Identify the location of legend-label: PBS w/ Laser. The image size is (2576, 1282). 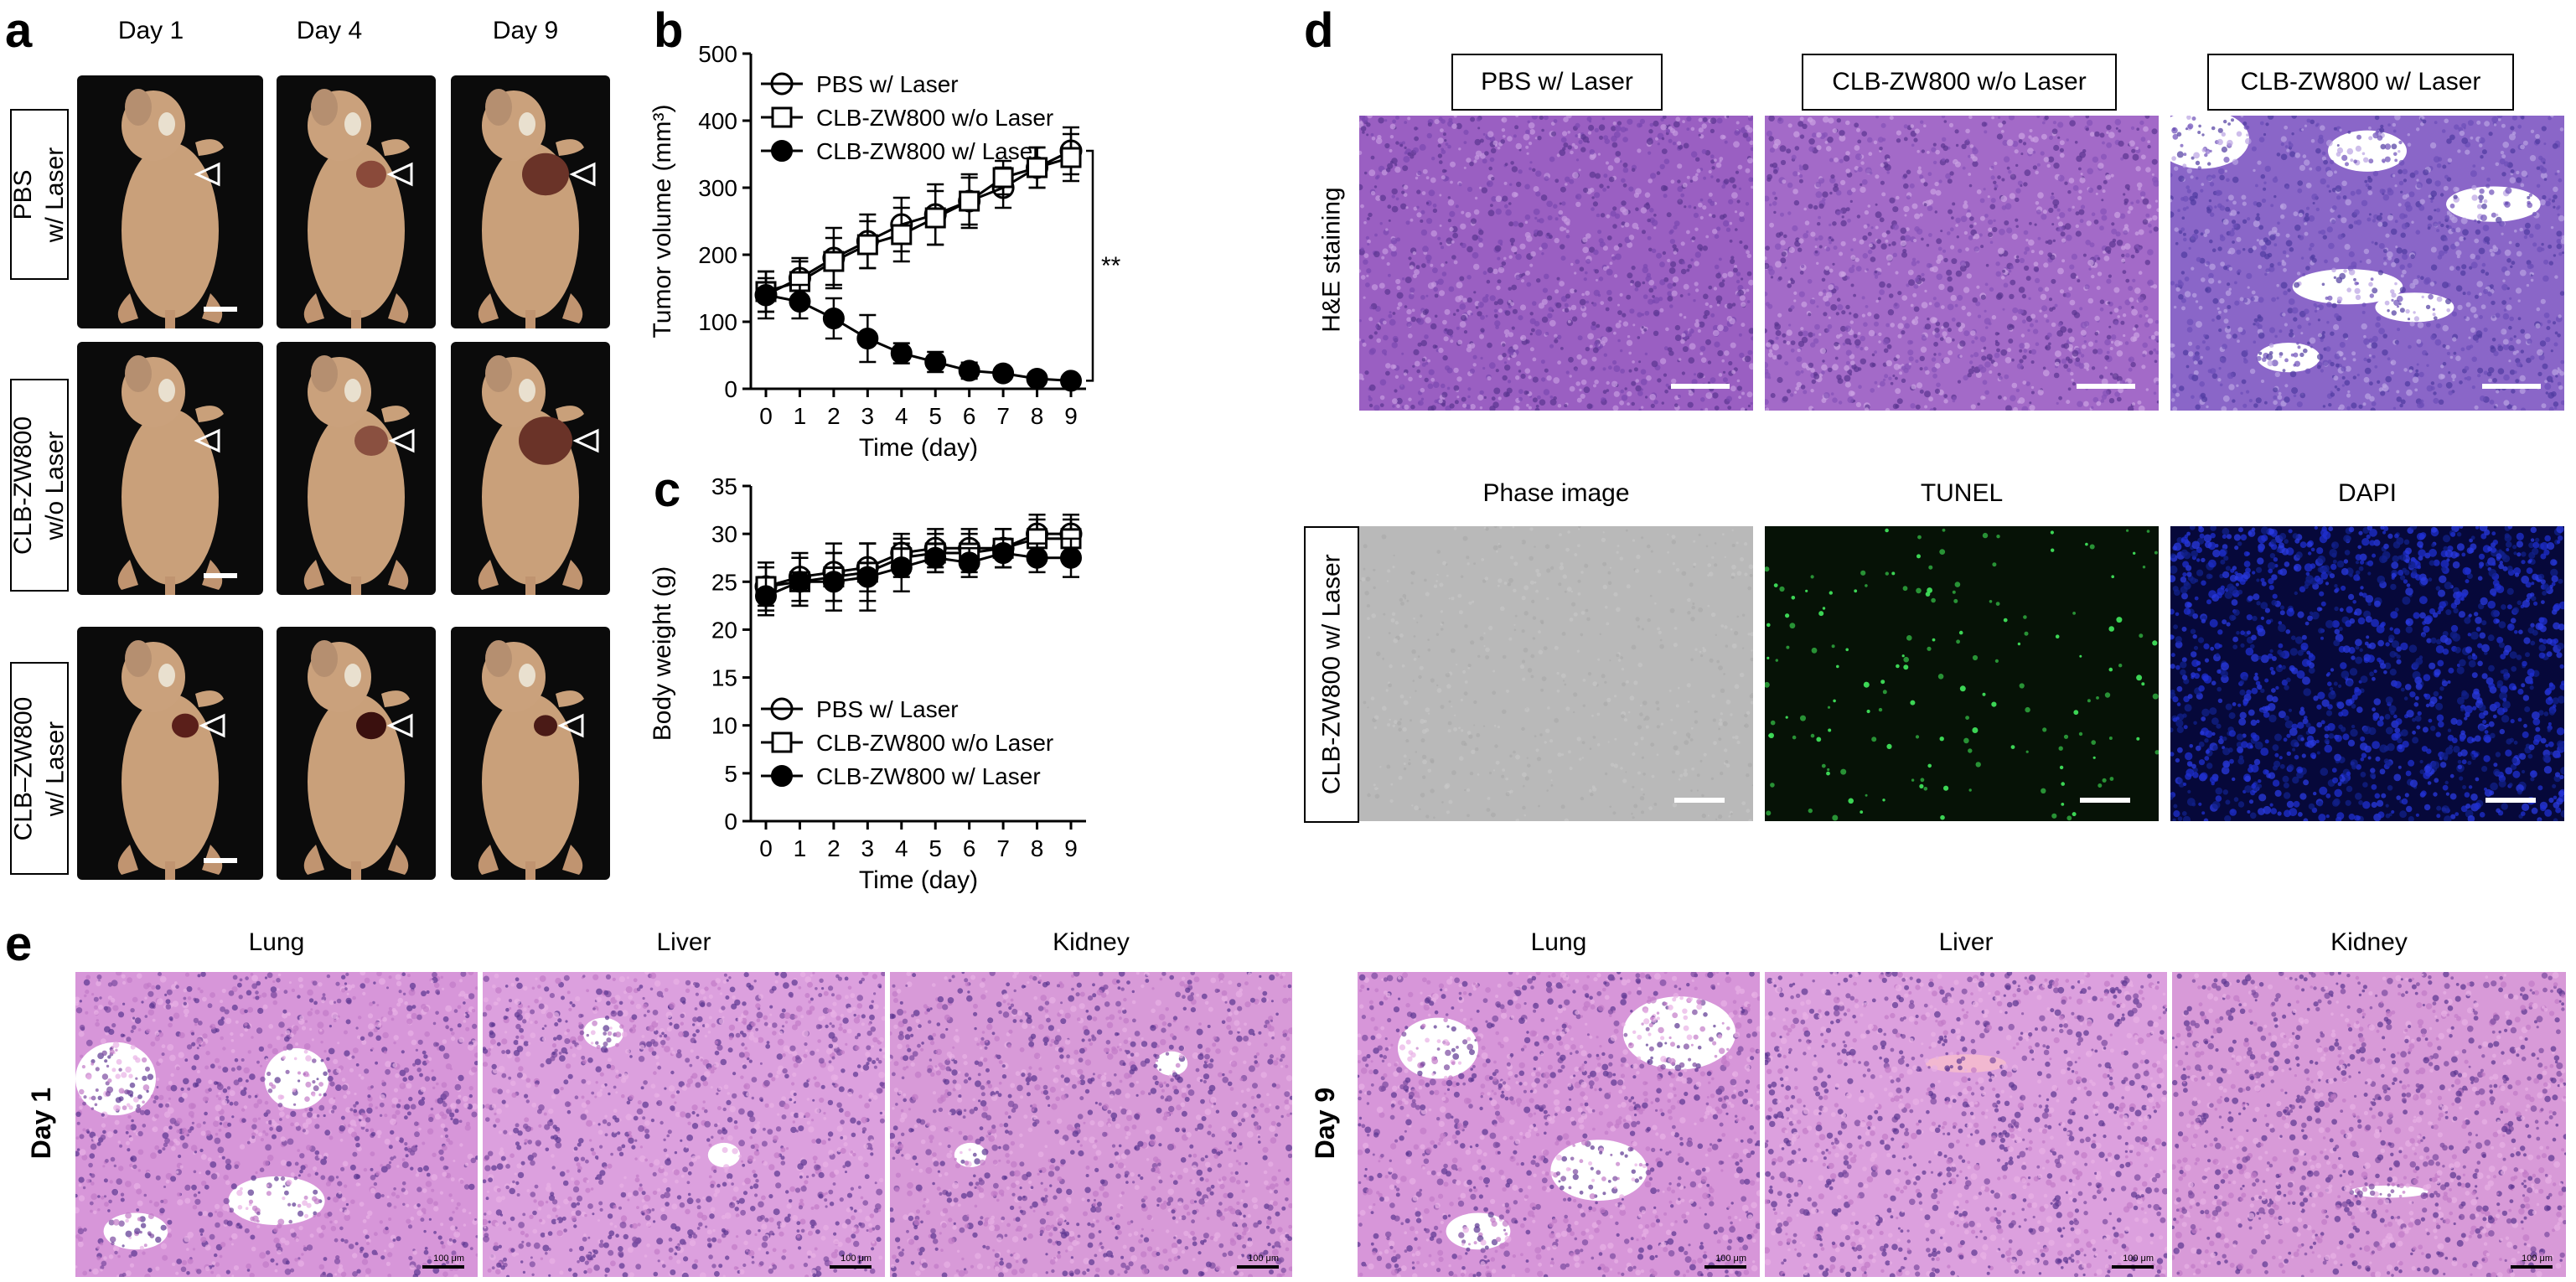
(887, 709).